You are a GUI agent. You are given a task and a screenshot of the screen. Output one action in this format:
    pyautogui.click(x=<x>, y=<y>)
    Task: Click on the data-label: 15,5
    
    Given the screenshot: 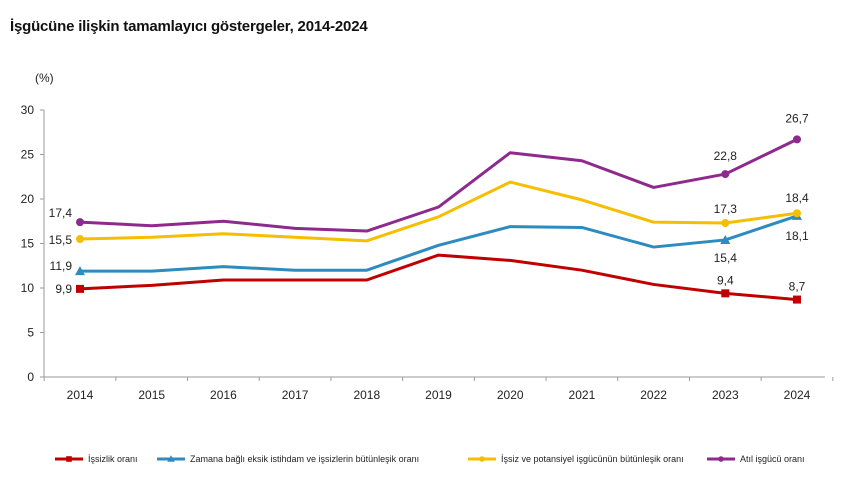 What is the action you would take?
    pyautogui.click(x=61, y=240)
    